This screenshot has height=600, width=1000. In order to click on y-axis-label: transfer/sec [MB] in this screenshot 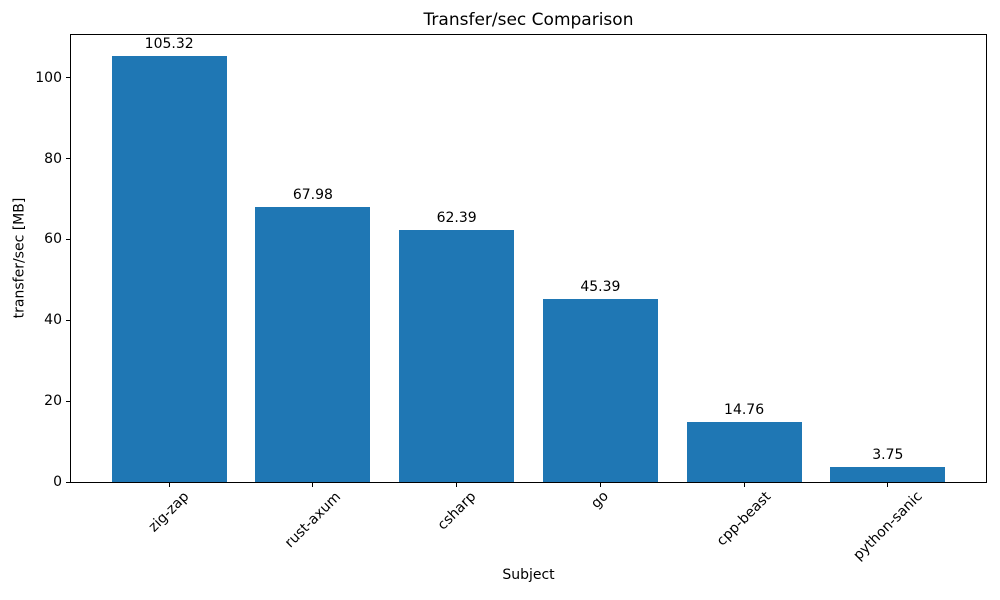, I will do `click(19, 258)`.